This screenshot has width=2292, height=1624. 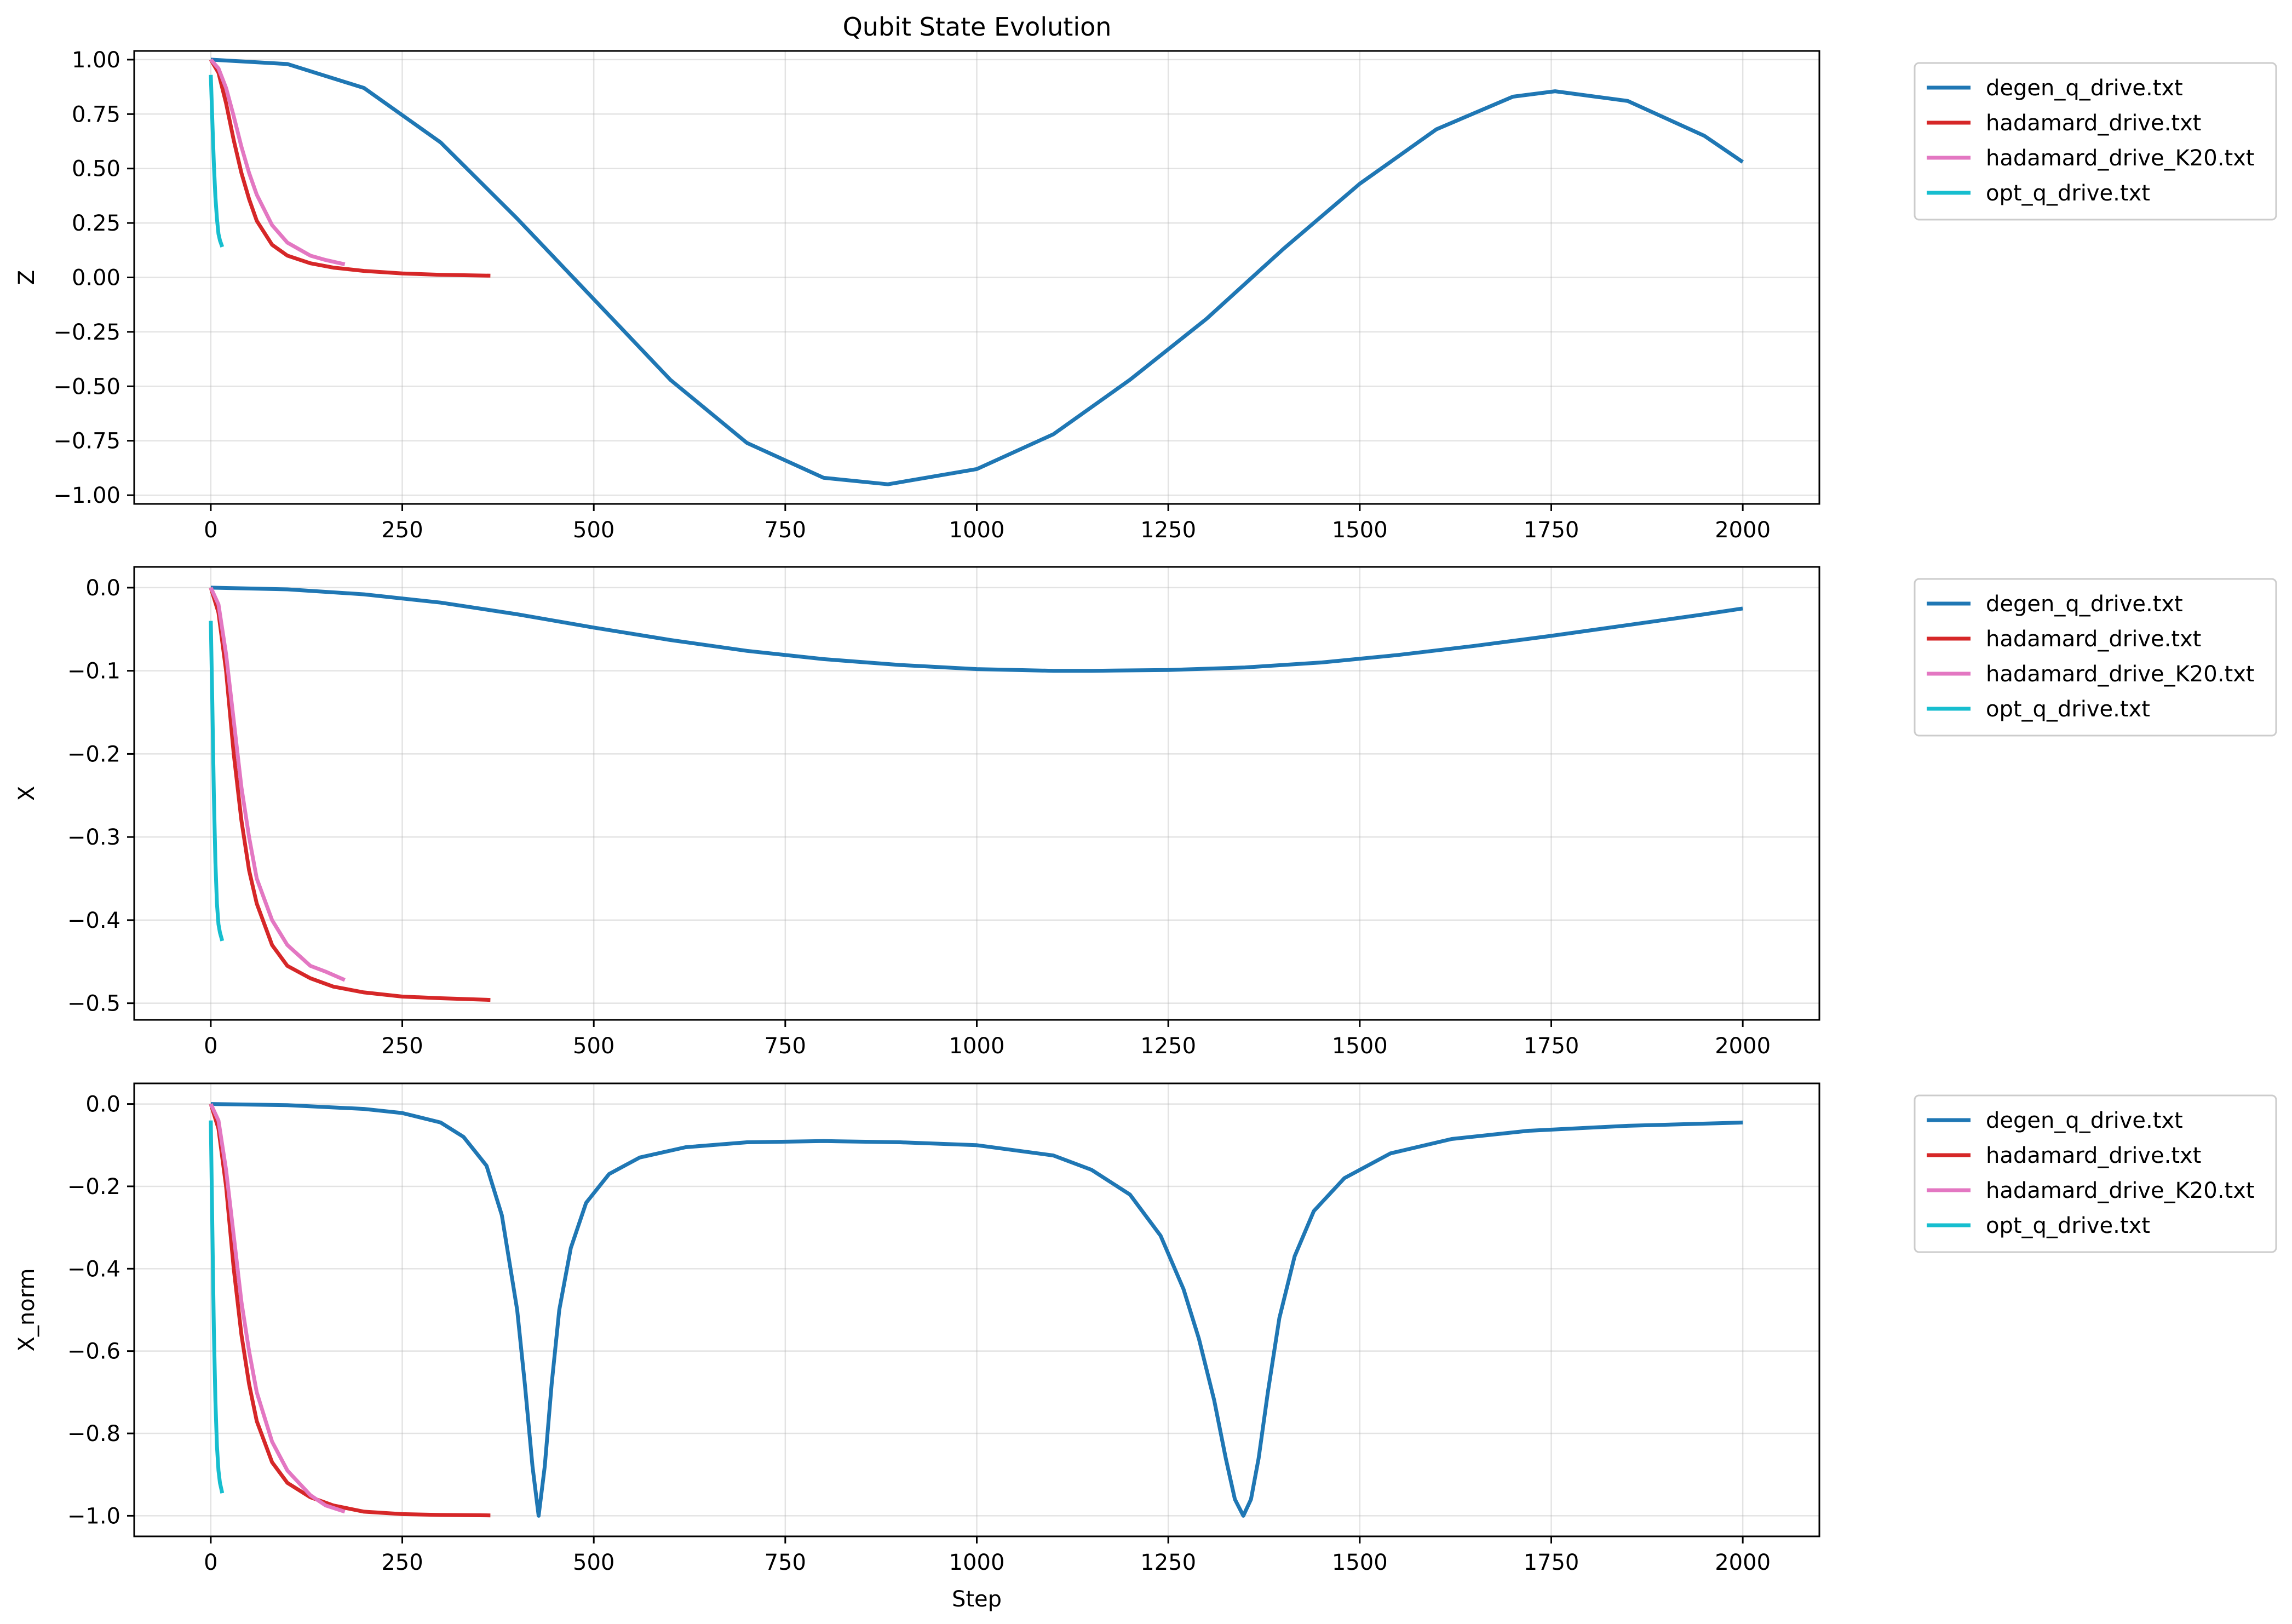 What do you see at coordinates (94, 1517) in the screenshot?
I see `y-tick-label: −1.0` at bounding box center [94, 1517].